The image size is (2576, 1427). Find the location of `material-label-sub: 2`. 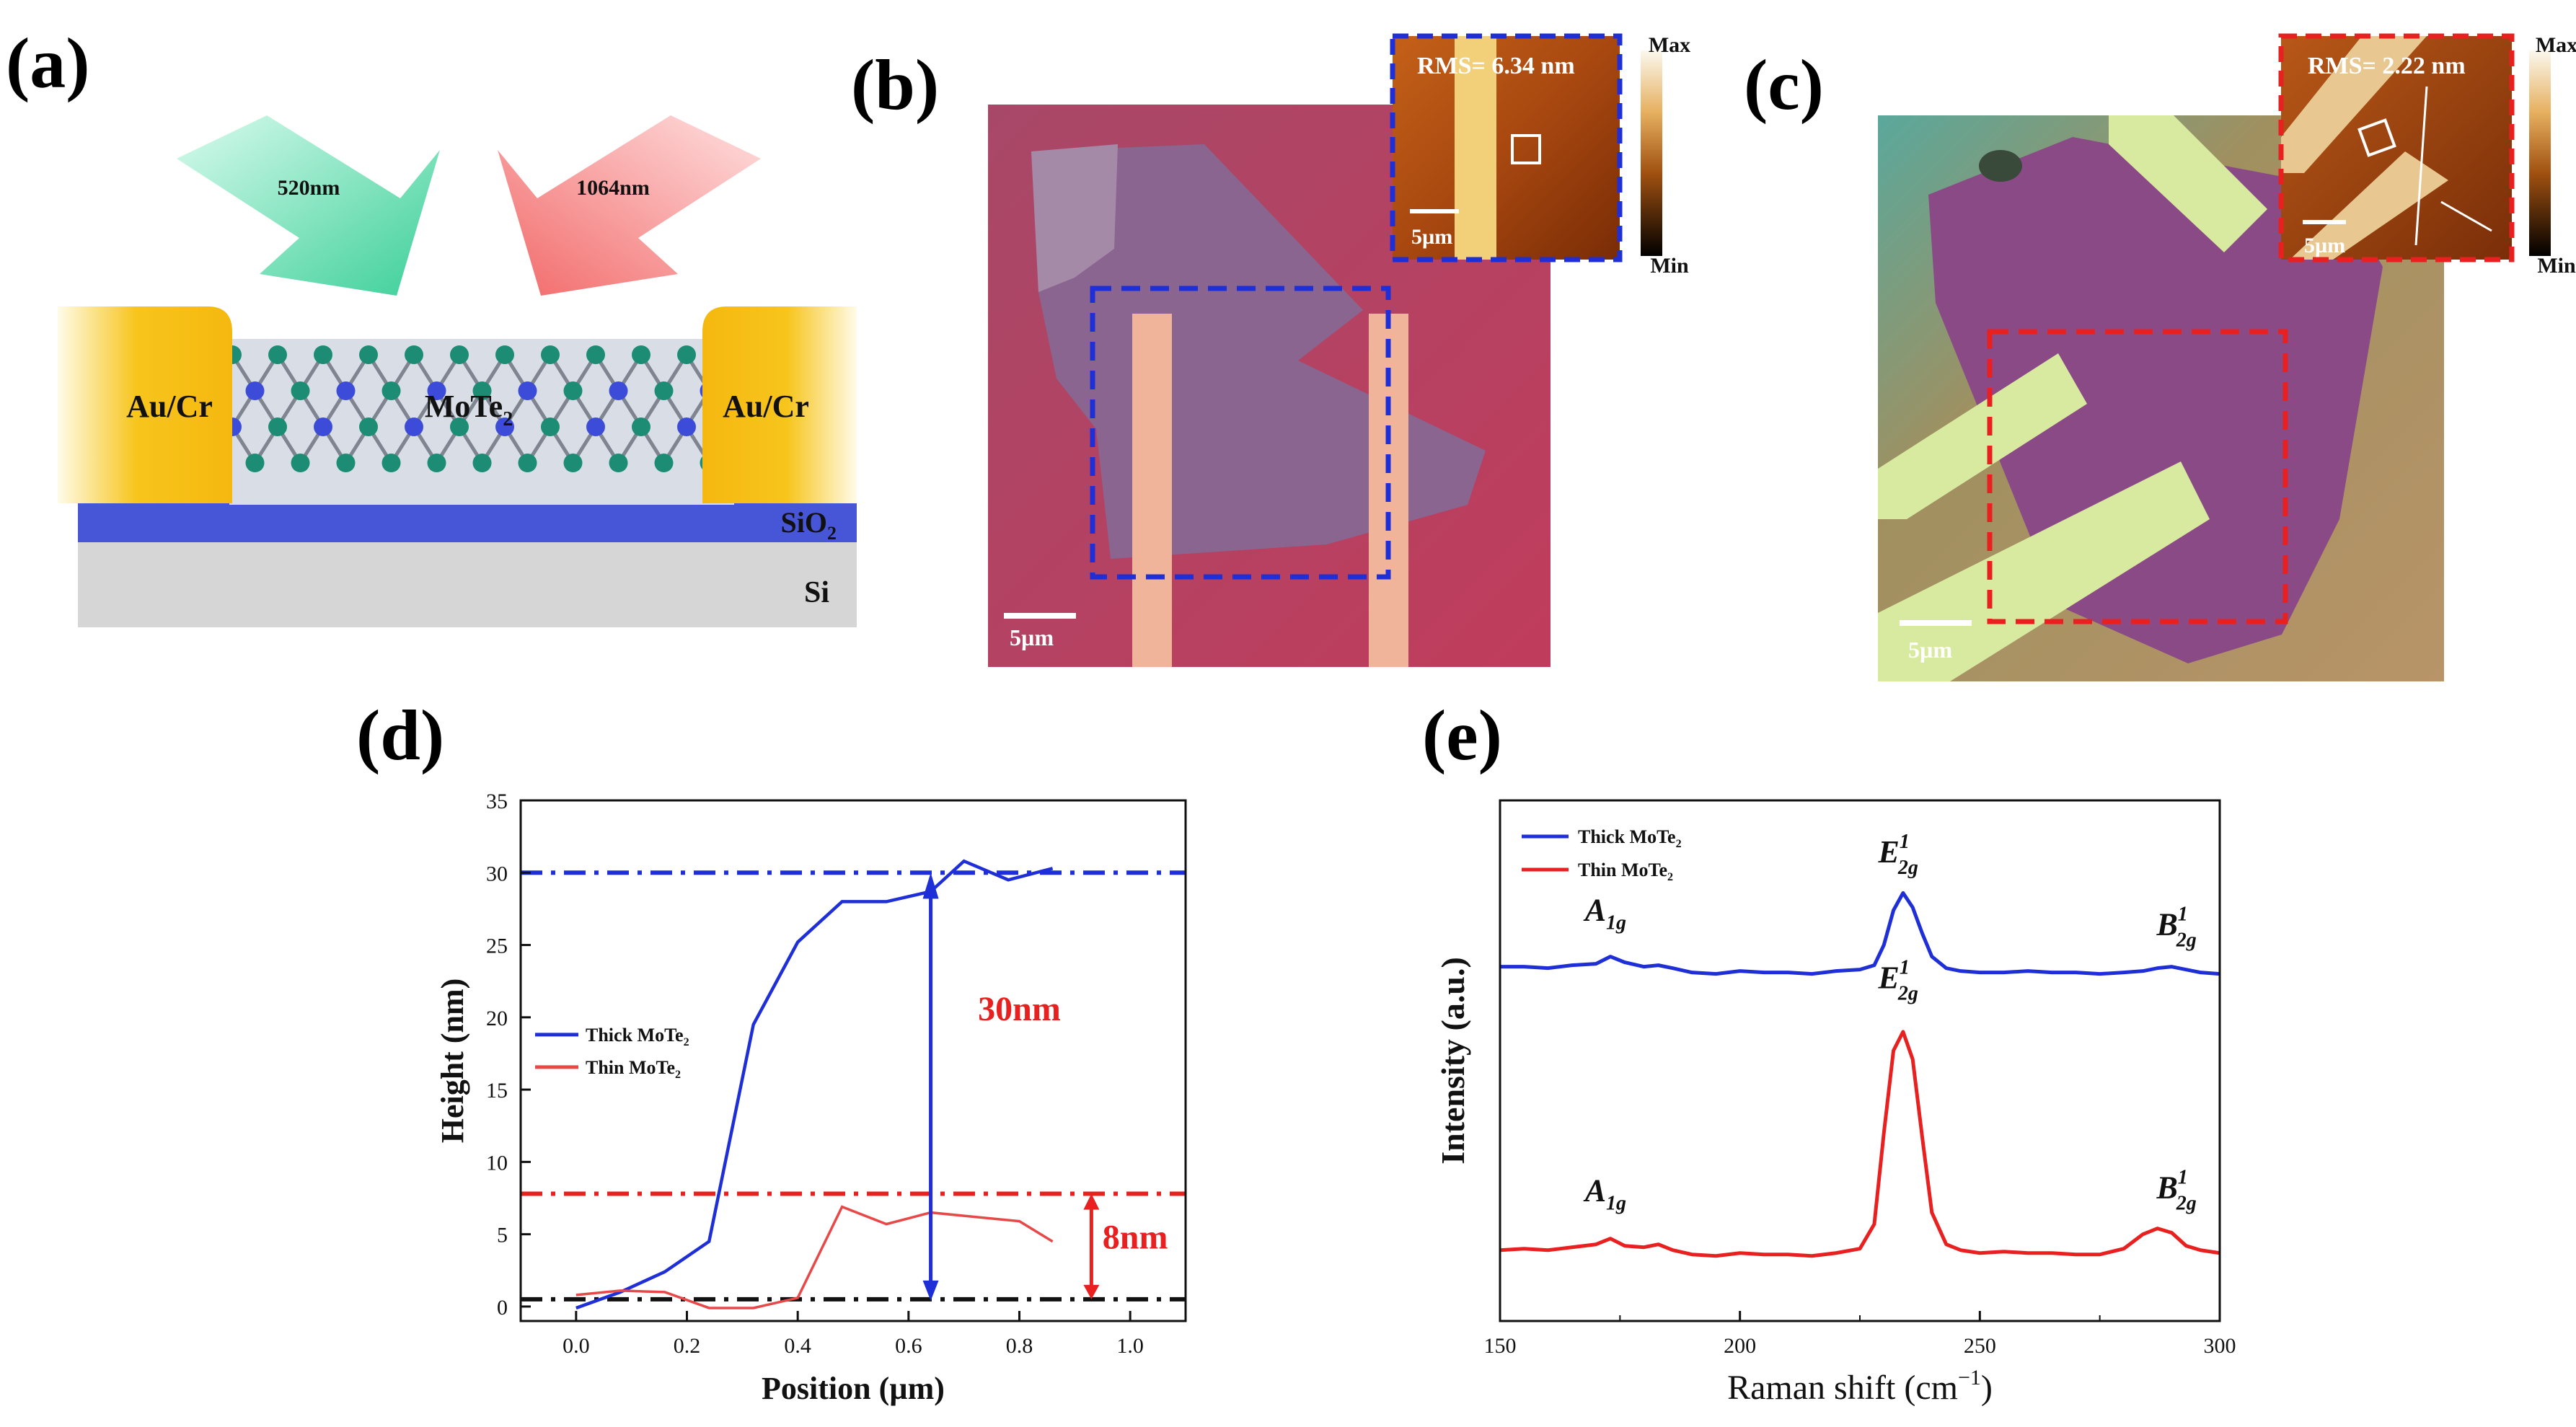

material-label-sub: 2 is located at coordinates (508, 419).